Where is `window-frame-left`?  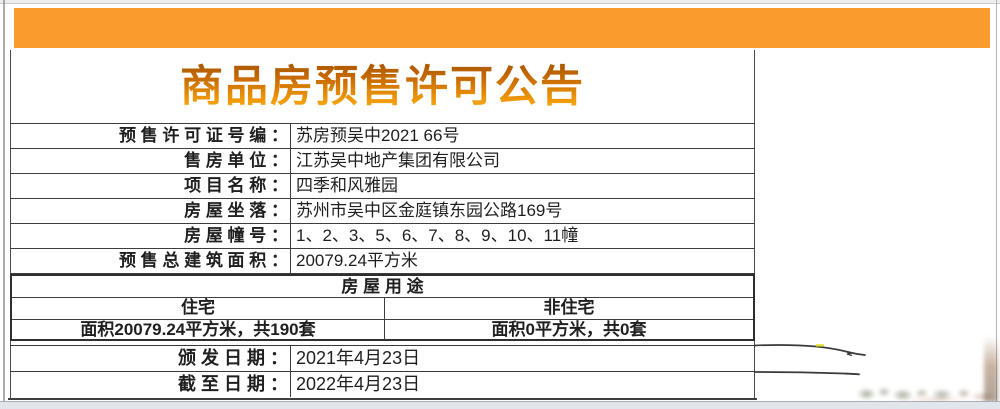 window-frame-left is located at coordinates (4, 204).